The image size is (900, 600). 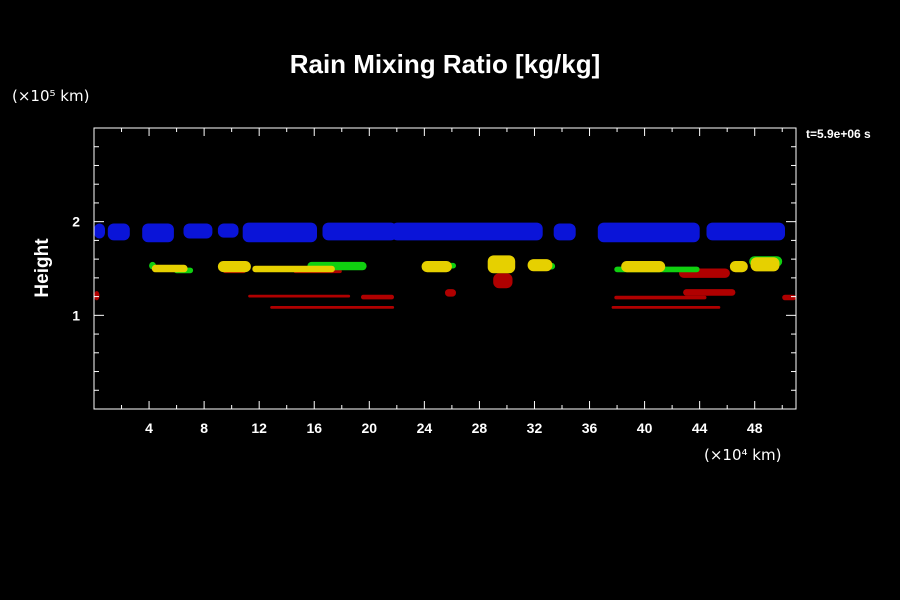 What do you see at coordinates (370, 428) in the screenshot?
I see `x-tick-label: 20` at bounding box center [370, 428].